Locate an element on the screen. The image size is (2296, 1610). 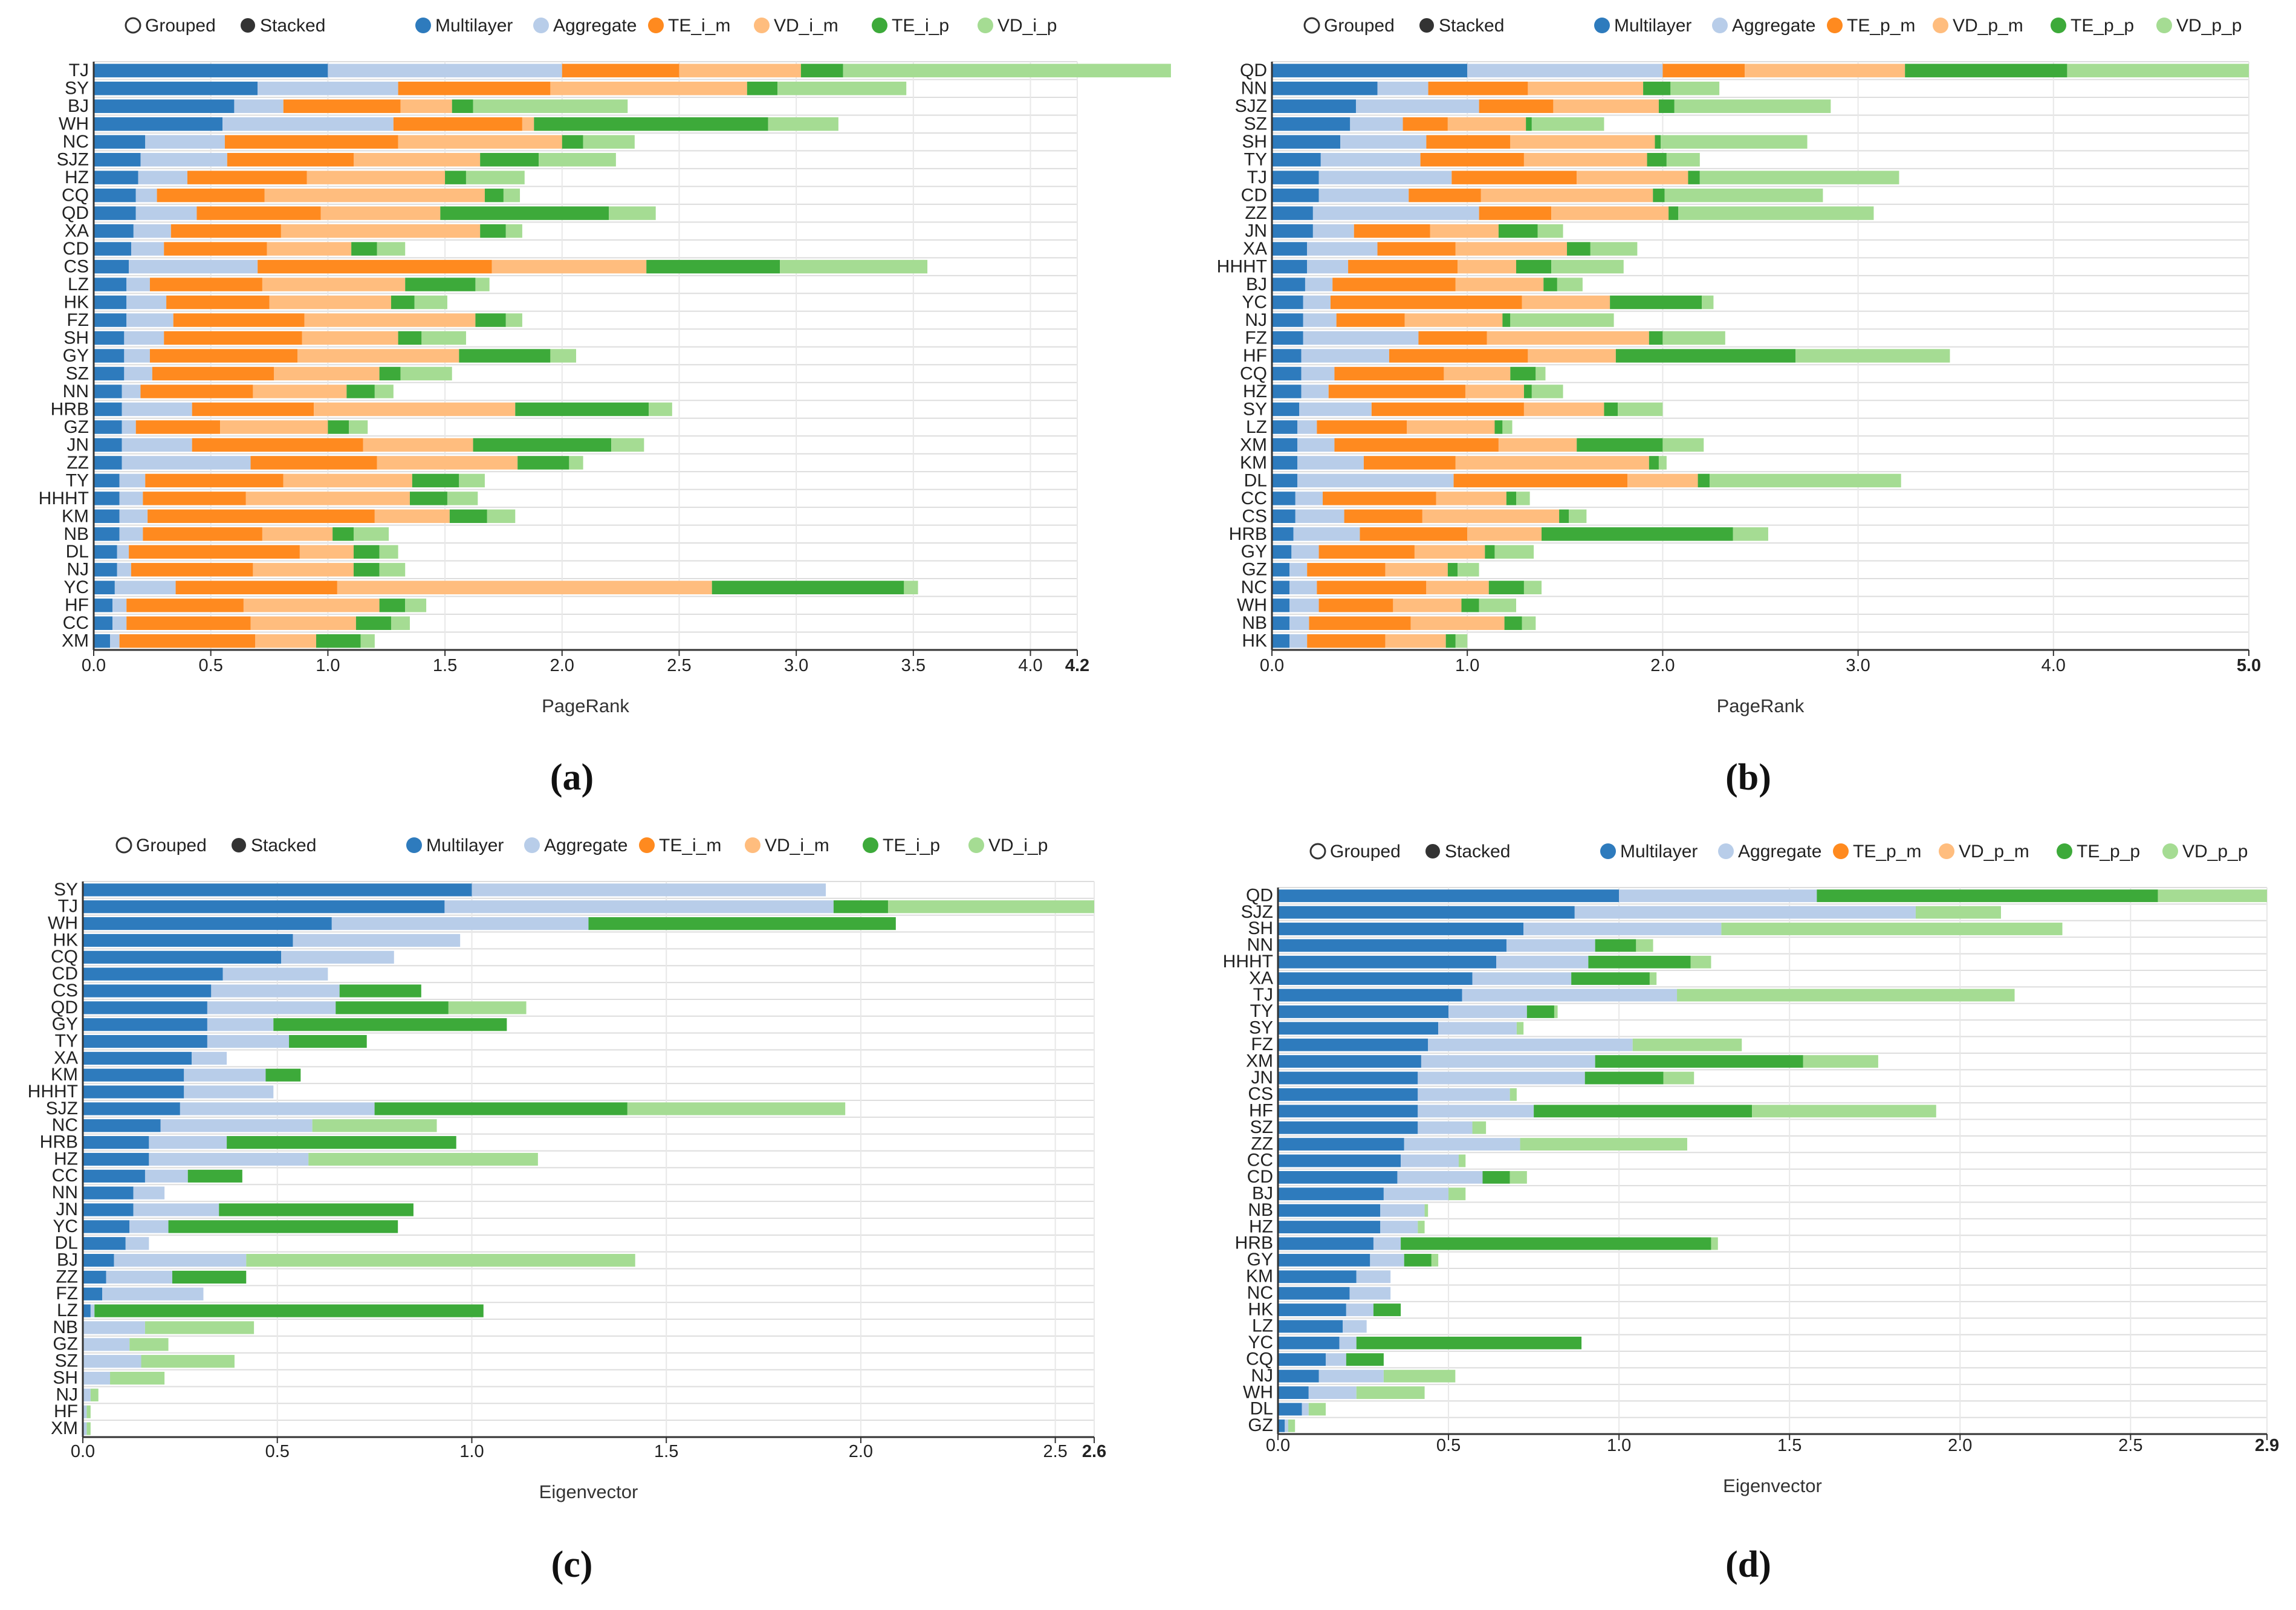
bar-gz-multilayer is located at coordinates (1281, 1425).